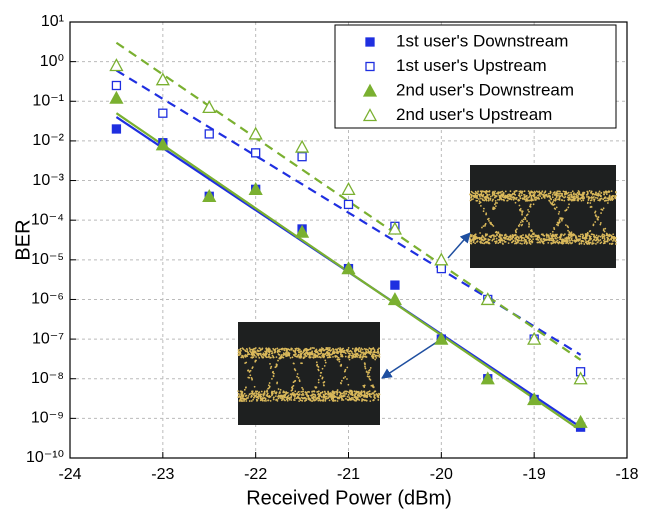  Describe the element at coordinates (255, 474) in the screenshot. I see `x-tick-label: -22` at that location.